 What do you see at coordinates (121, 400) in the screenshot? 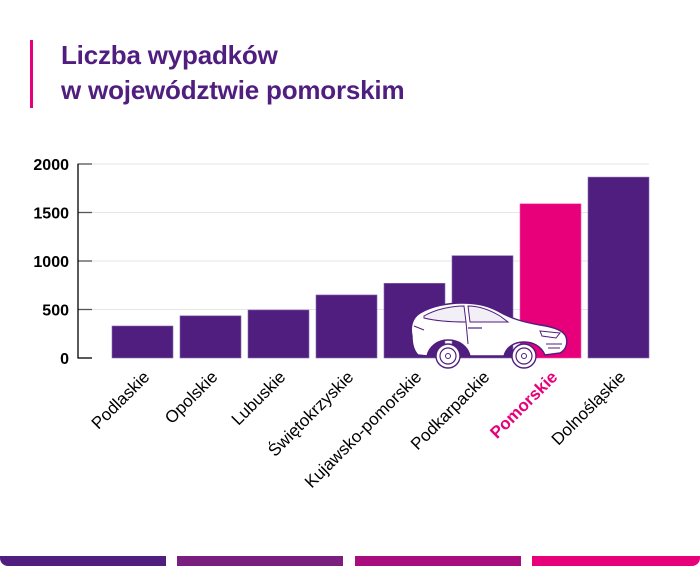
I see `x-tick-label: Podlaskie` at bounding box center [121, 400].